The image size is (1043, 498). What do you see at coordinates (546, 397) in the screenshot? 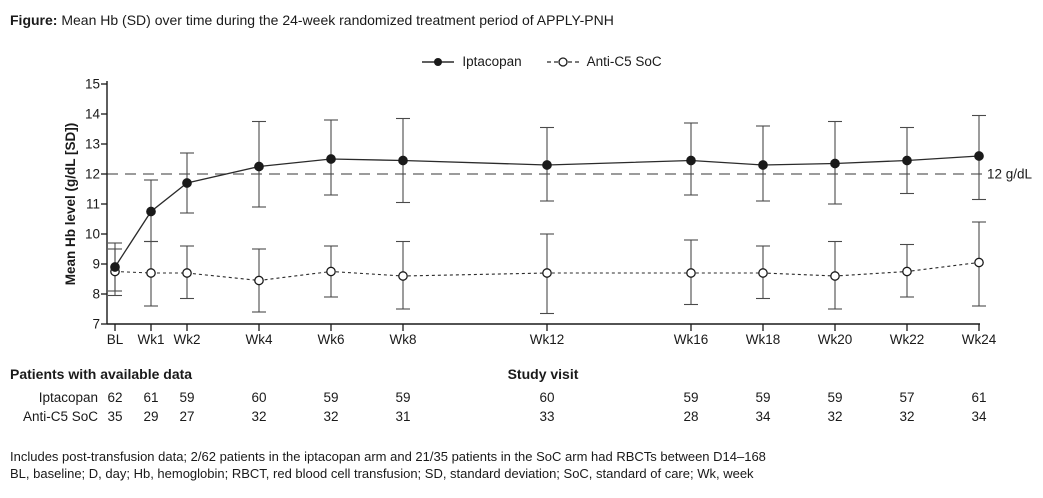
I see `patients-row-iptacopan-count-wk12: 60` at bounding box center [546, 397].